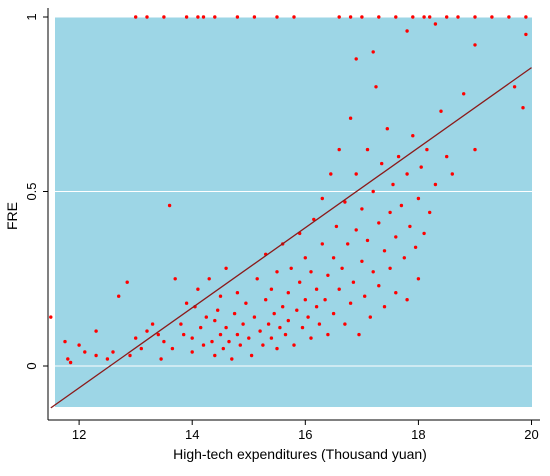 Image resolution: width=550 pixels, height=476 pixels. What do you see at coordinates (531, 434) in the screenshot?
I see `x-tick-label: 20` at bounding box center [531, 434].